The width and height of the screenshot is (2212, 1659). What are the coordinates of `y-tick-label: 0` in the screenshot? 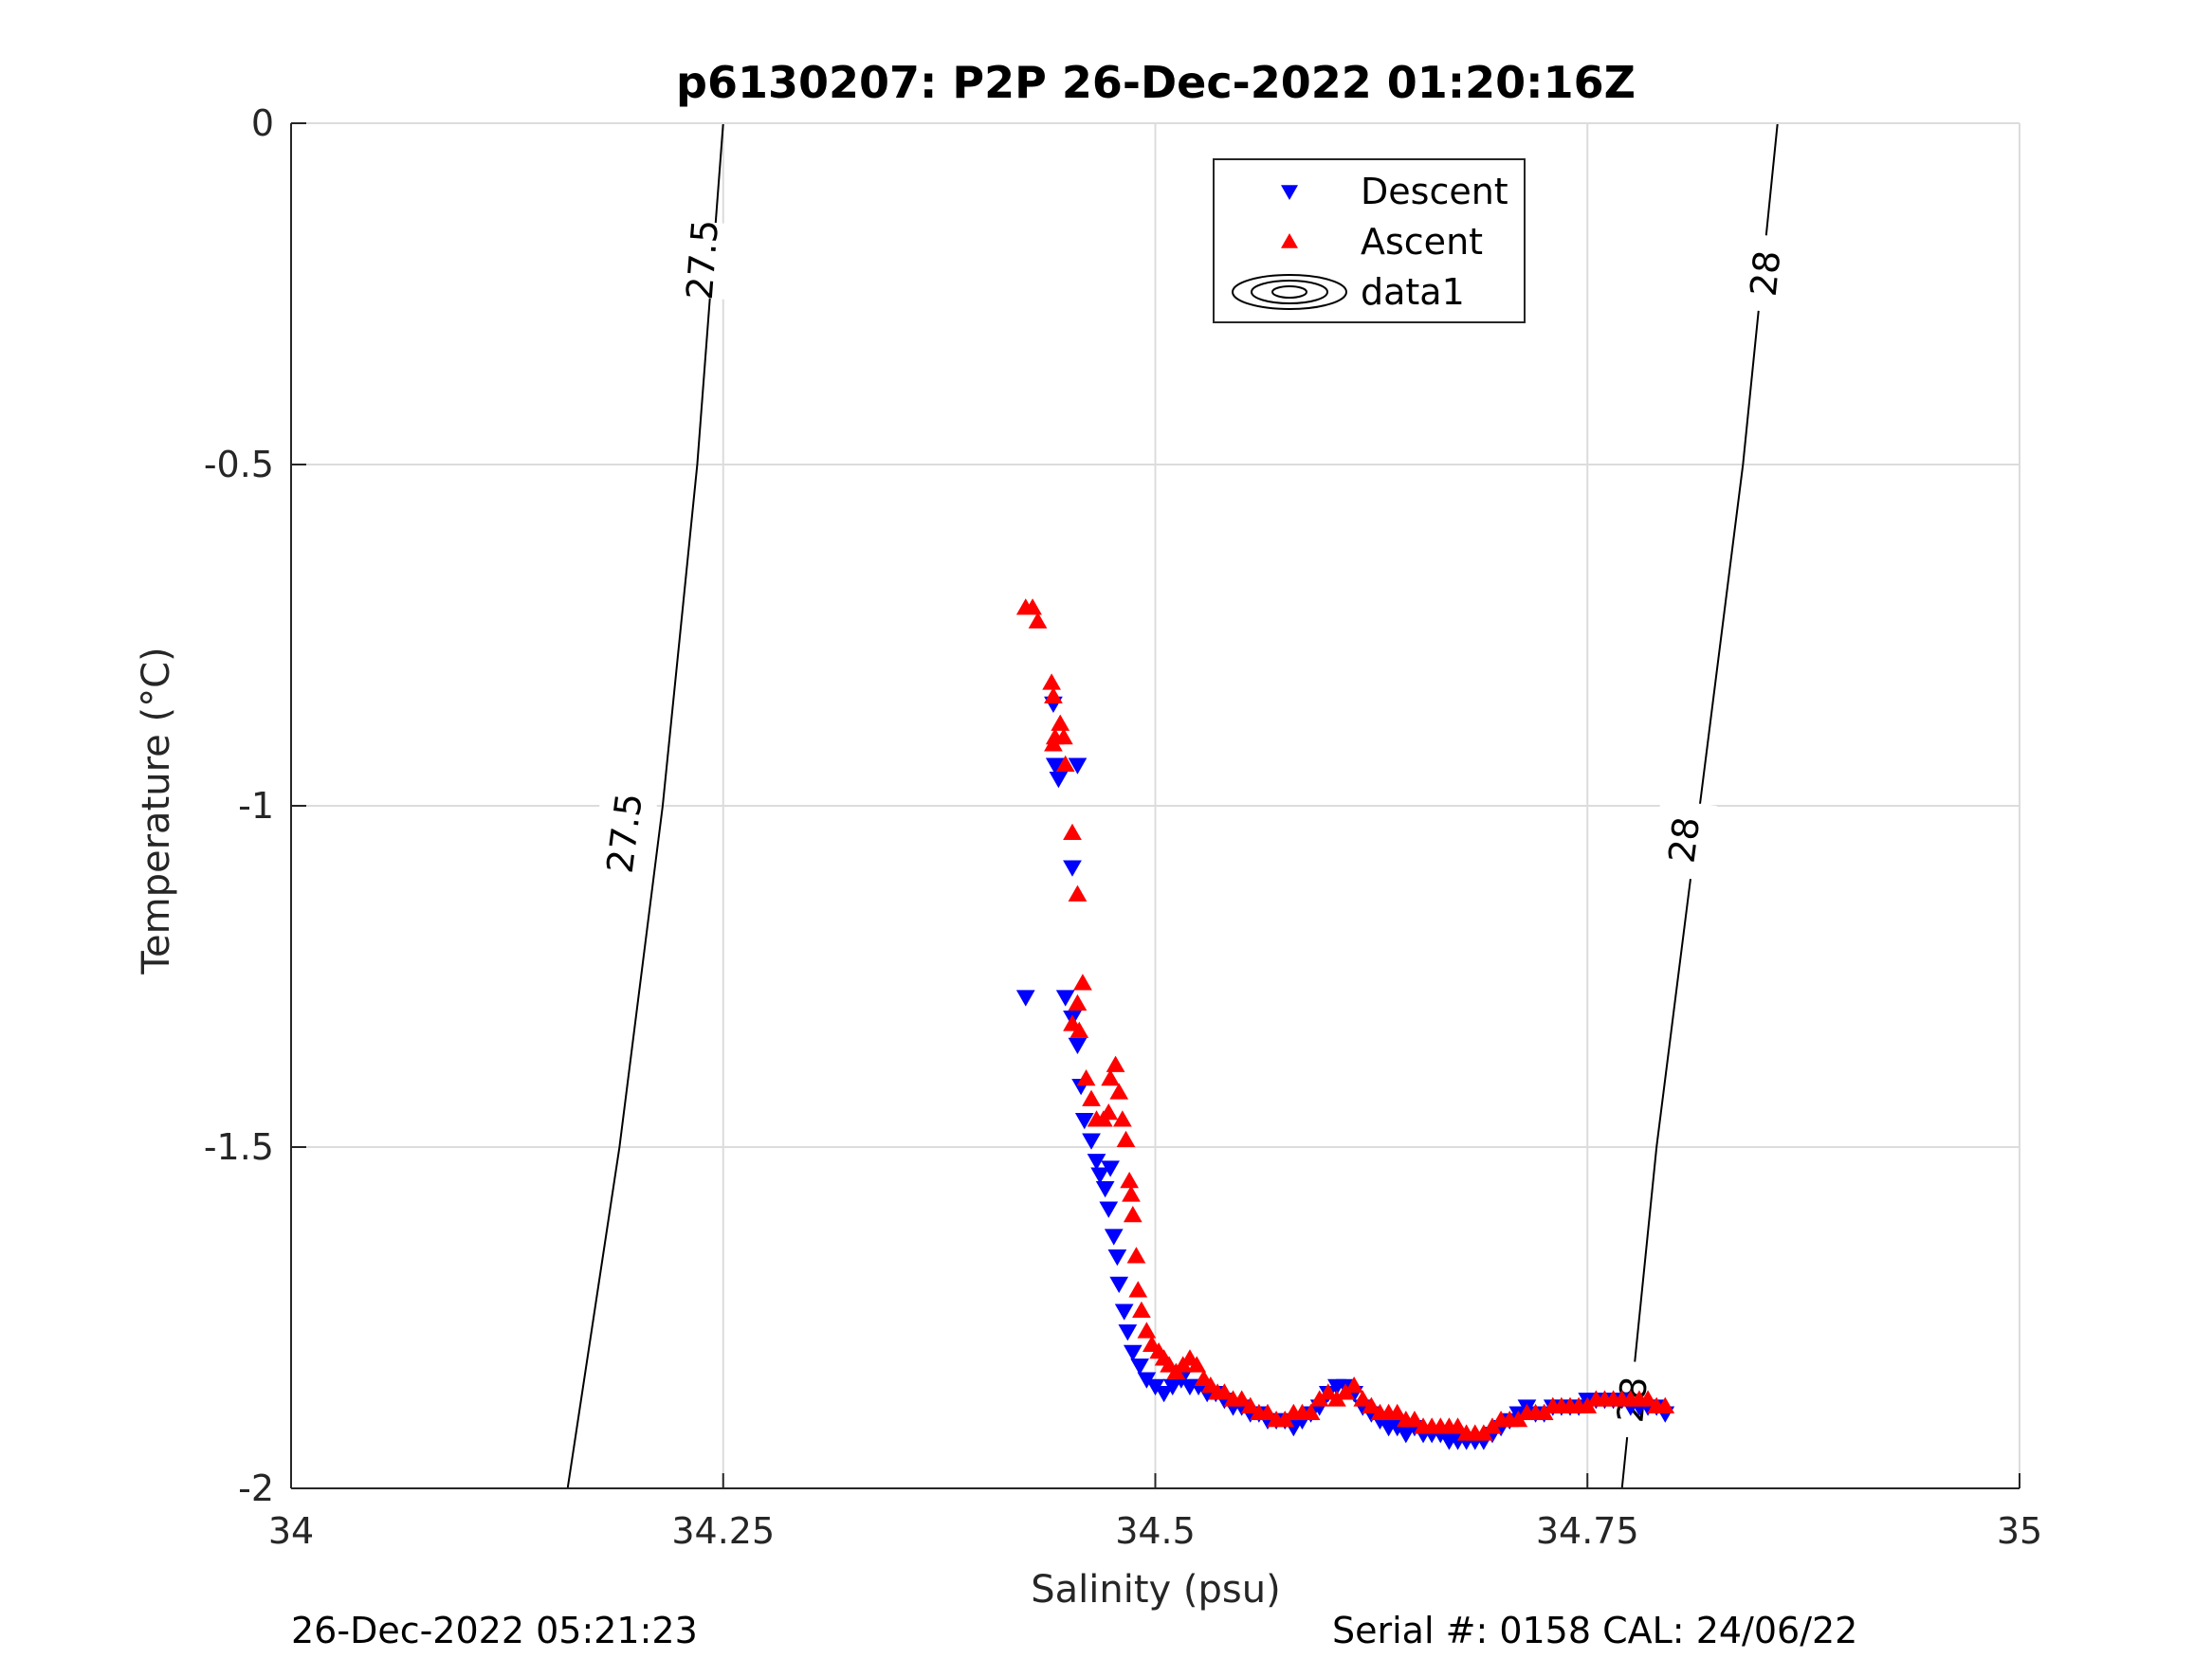 It's located at (262, 123).